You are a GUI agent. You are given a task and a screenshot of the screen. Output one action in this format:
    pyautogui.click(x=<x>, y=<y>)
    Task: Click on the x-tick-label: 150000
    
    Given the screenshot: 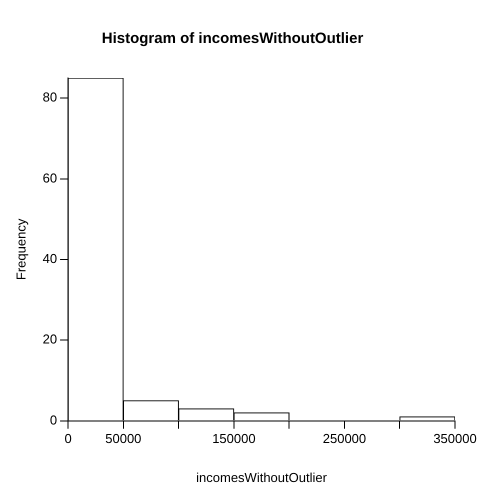 What is the action you would take?
    pyautogui.click(x=234, y=438)
    